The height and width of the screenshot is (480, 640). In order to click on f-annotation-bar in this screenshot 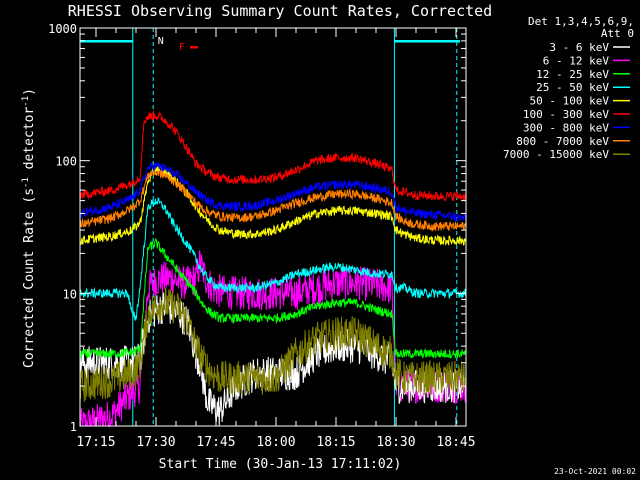, I will do `click(194, 47)`.